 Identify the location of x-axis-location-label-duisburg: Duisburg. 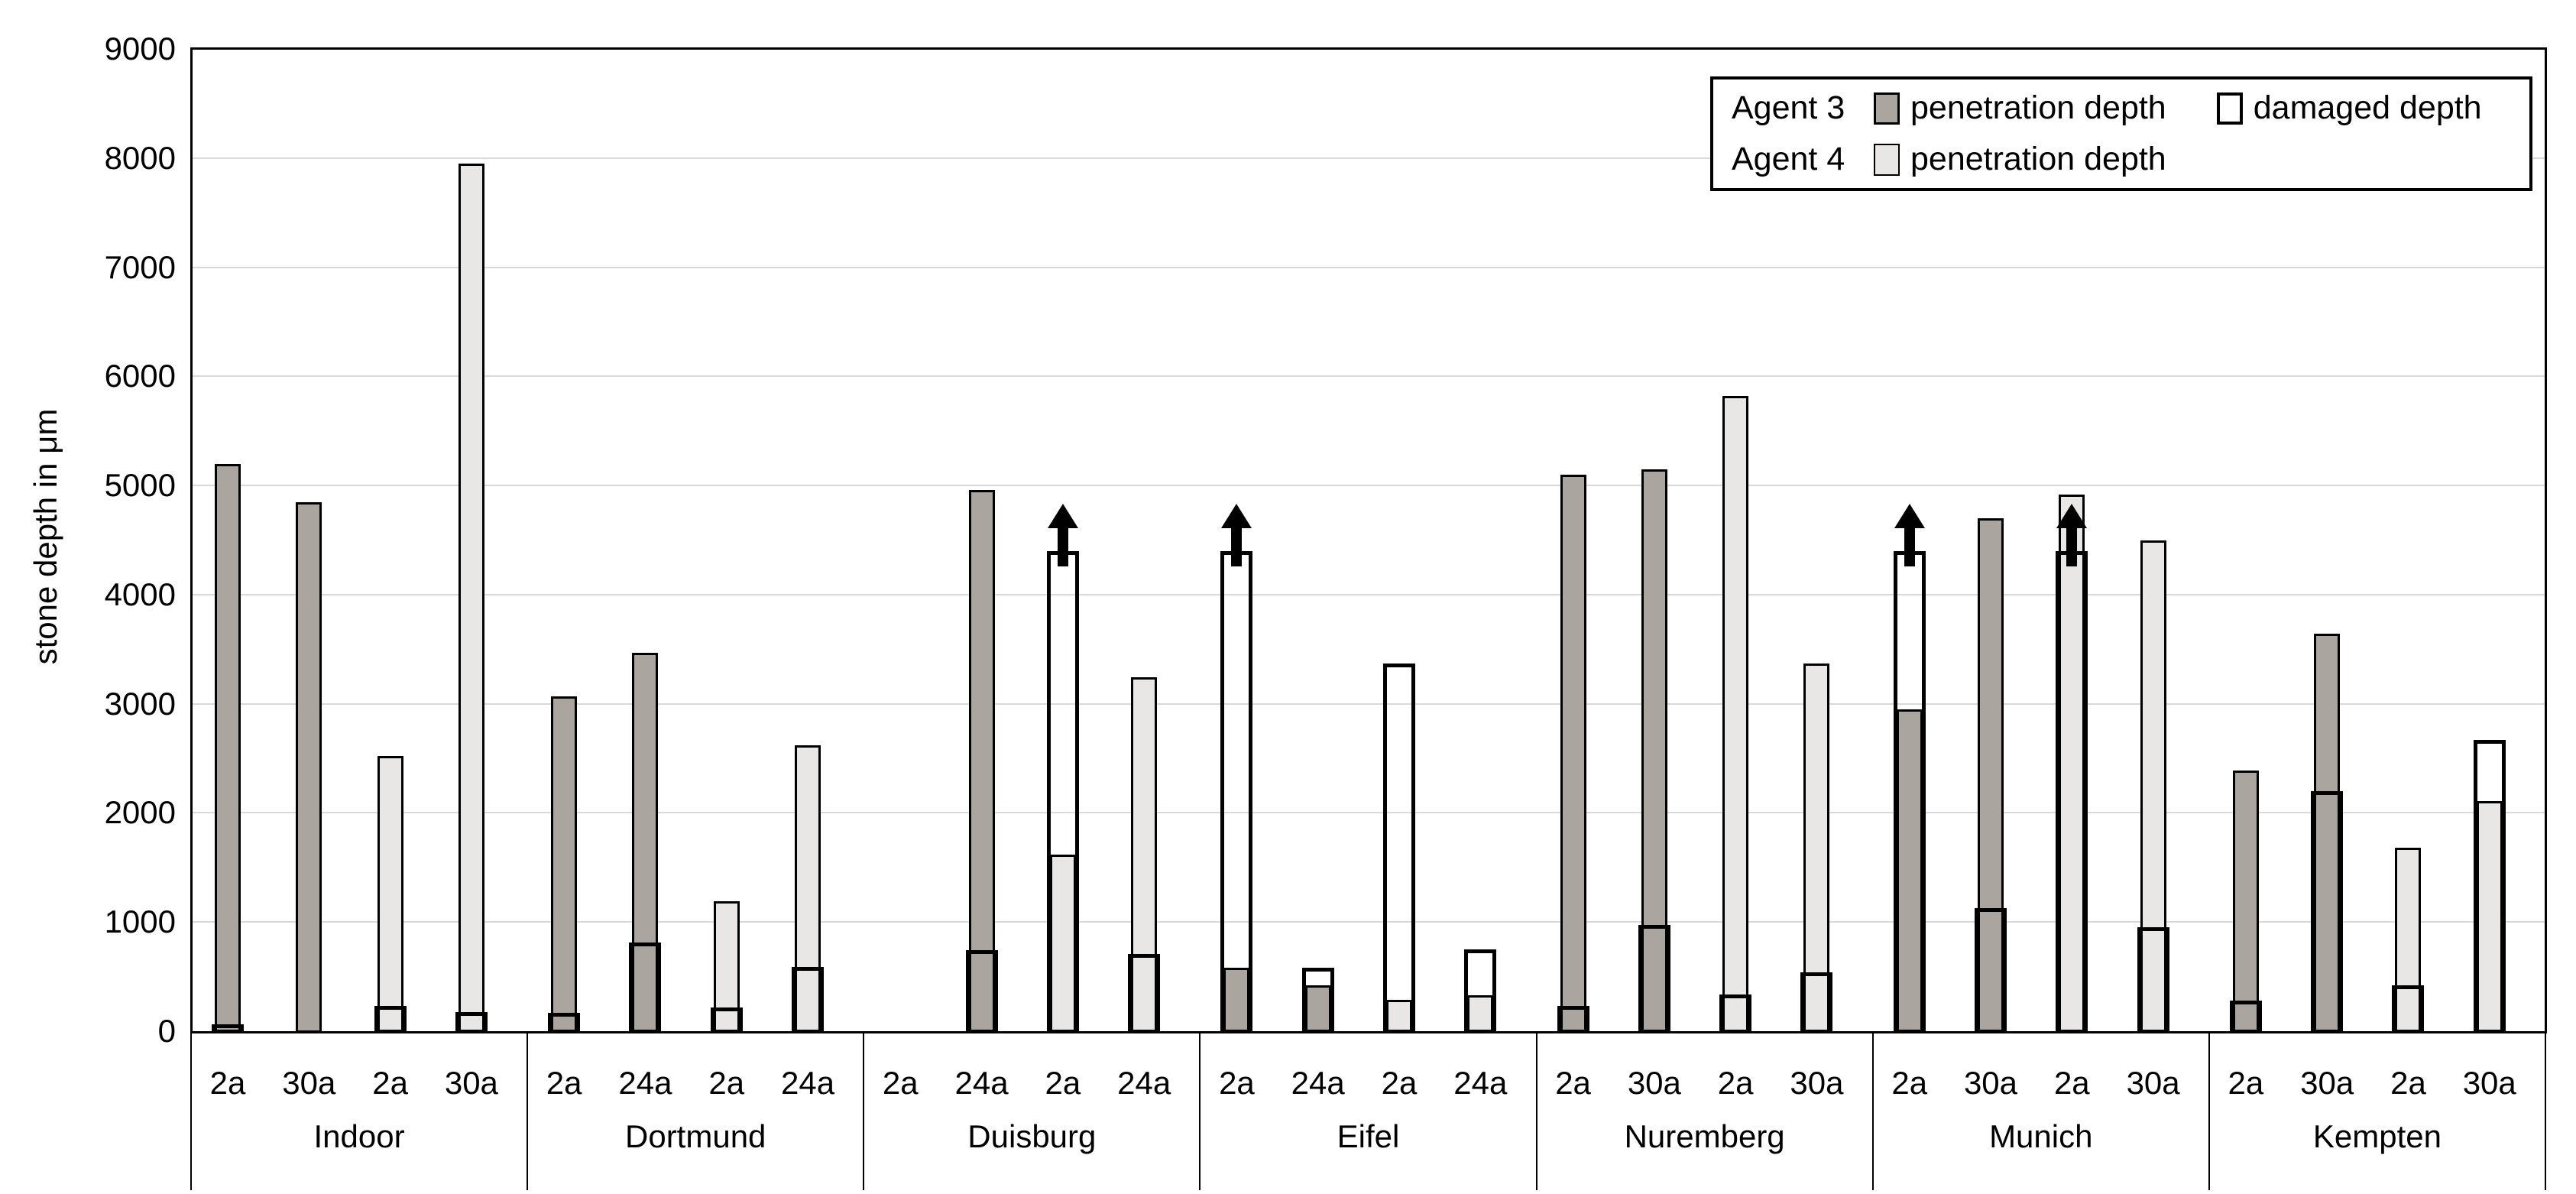
(1032, 1136).